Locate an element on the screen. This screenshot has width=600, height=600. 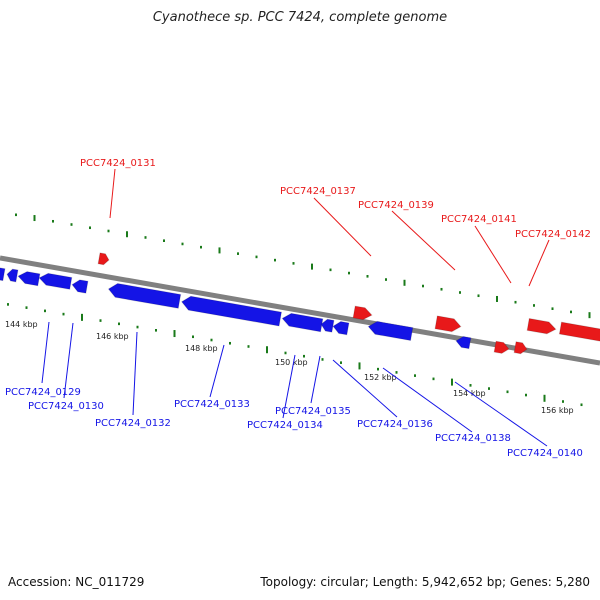
scale-tick-label: 154 kbp is located at coordinates (469, 393).